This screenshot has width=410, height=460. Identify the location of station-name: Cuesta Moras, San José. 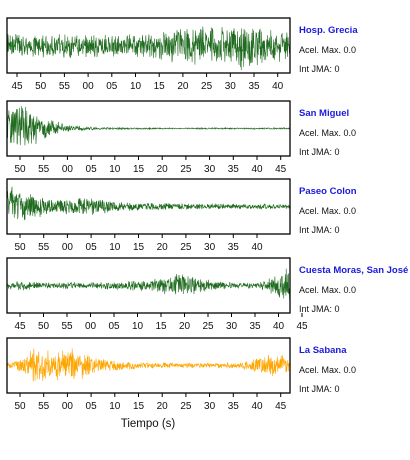
(353, 270).